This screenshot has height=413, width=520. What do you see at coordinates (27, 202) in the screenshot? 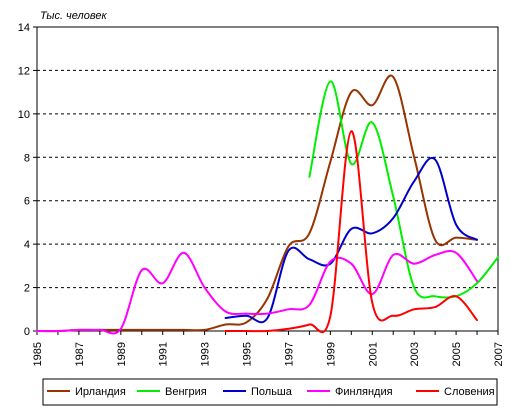
I see `y-tick-label: 6` at bounding box center [27, 202].